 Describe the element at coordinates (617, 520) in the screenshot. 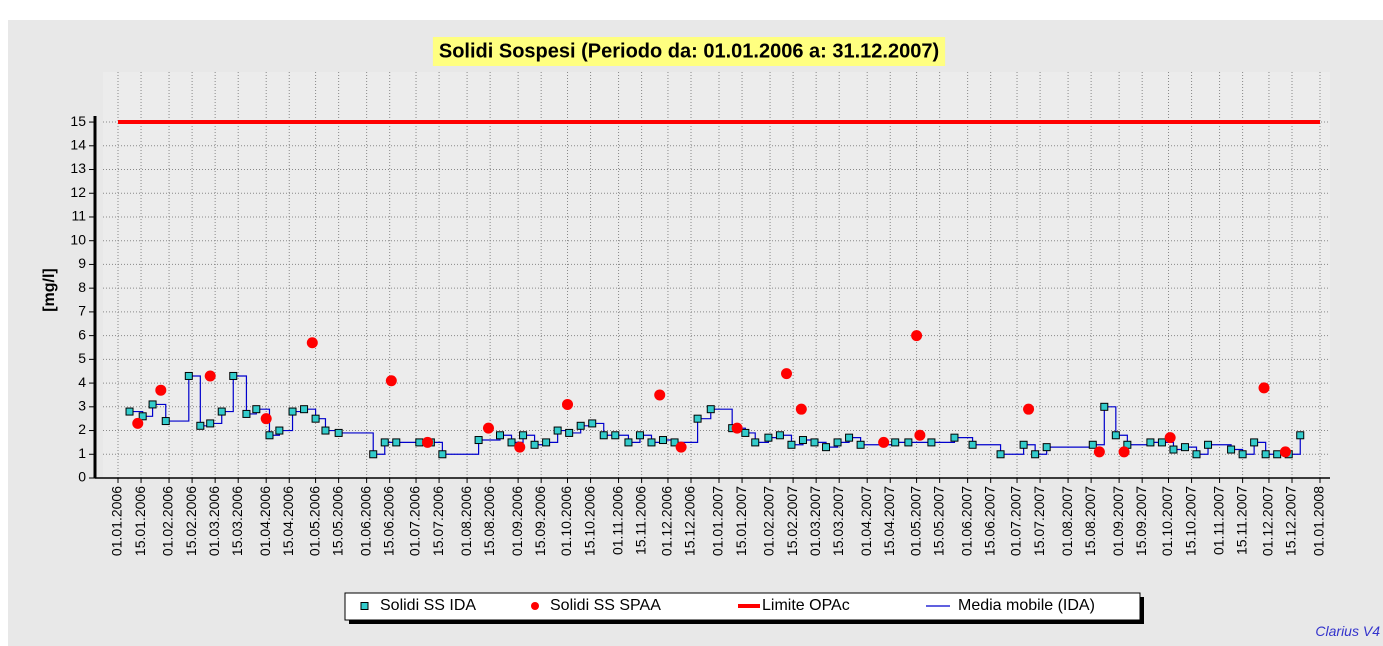

I see `x-tick-label: 01.11.2006` at that location.